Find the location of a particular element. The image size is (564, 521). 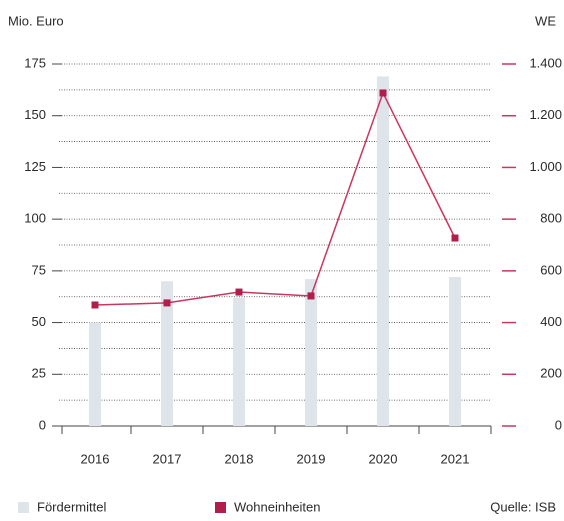

y-tick-label: 25 is located at coordinates (39, 373).